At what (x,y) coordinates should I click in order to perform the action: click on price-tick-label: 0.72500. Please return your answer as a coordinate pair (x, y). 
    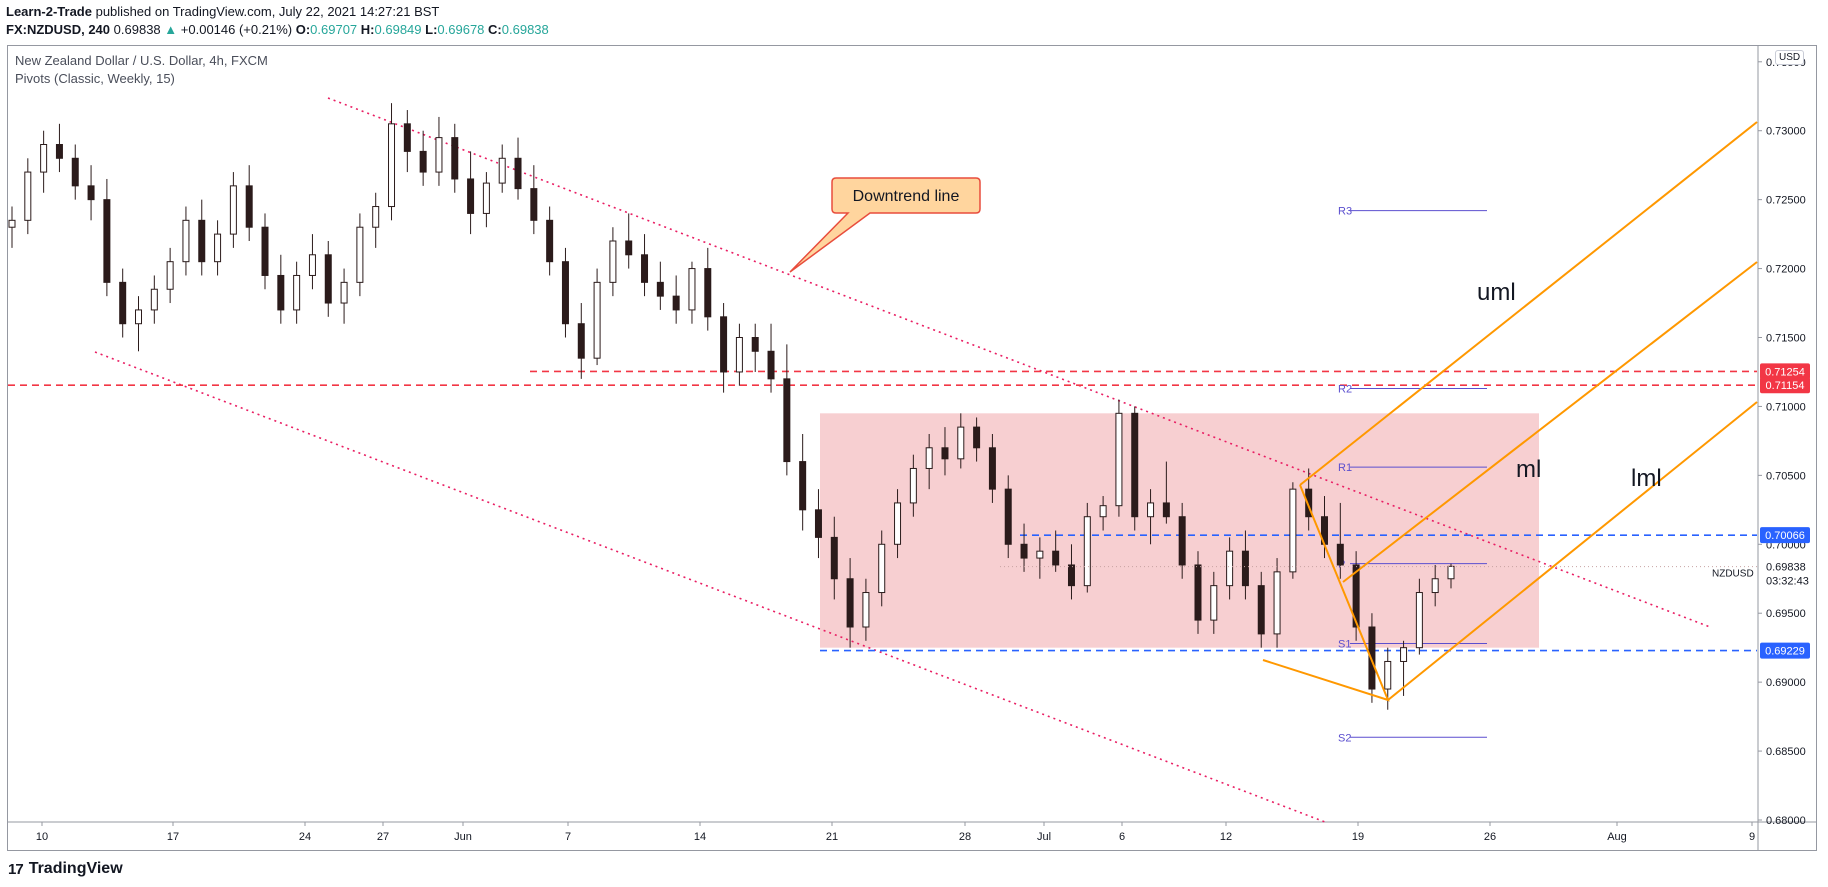
    Looking at the image, I should click on (1786, 201).